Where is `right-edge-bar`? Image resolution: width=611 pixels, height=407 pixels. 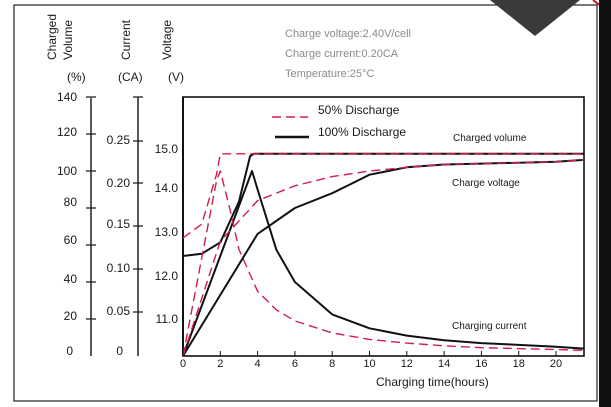 right-edge-bar is located at coordinates (605, 203).